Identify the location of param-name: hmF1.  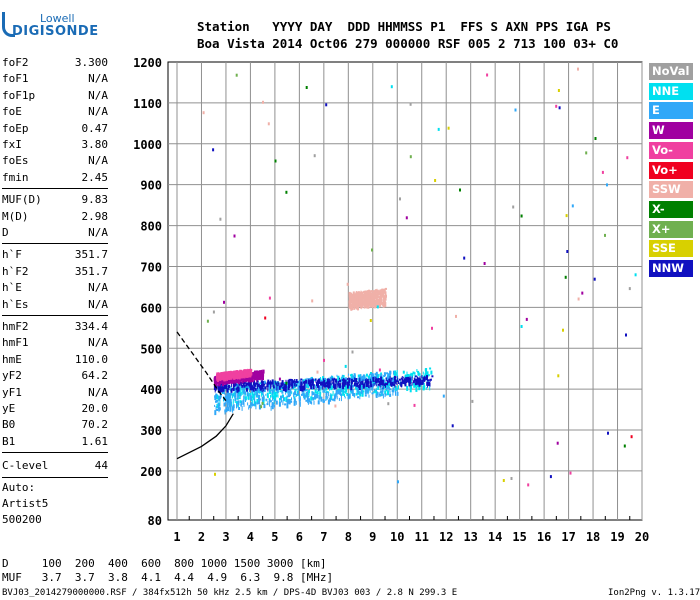
(15, 343).